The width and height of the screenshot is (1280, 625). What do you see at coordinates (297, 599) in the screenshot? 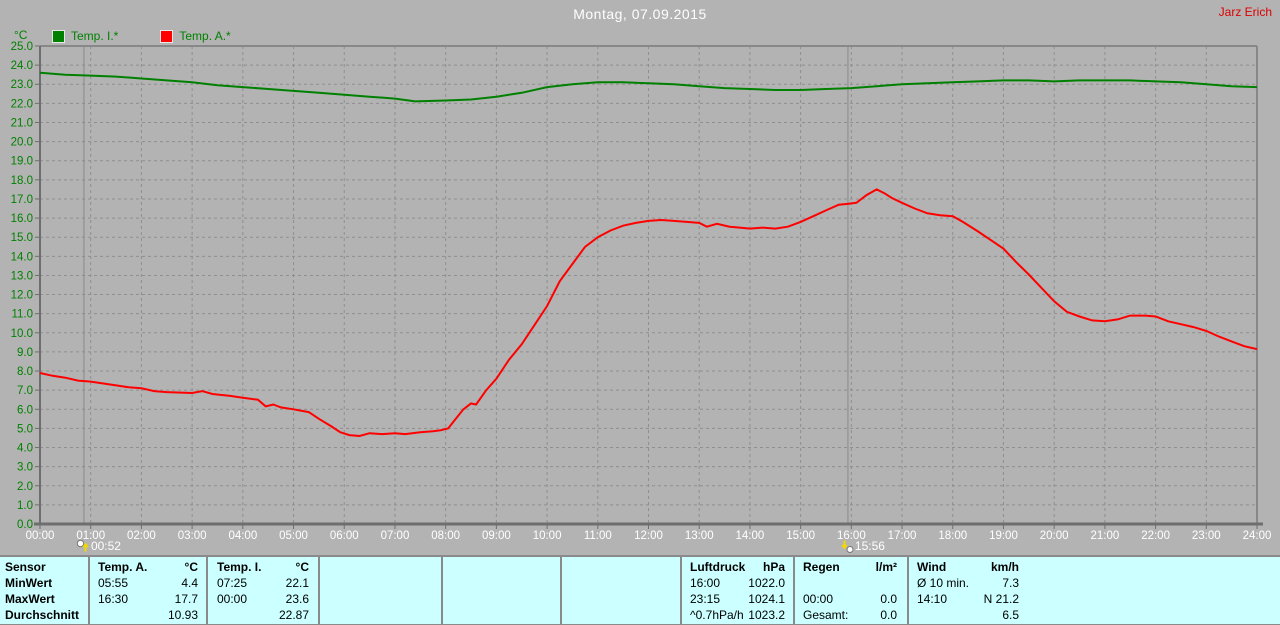
I see `max-value: 23.6` at bounding box center [297, 599].